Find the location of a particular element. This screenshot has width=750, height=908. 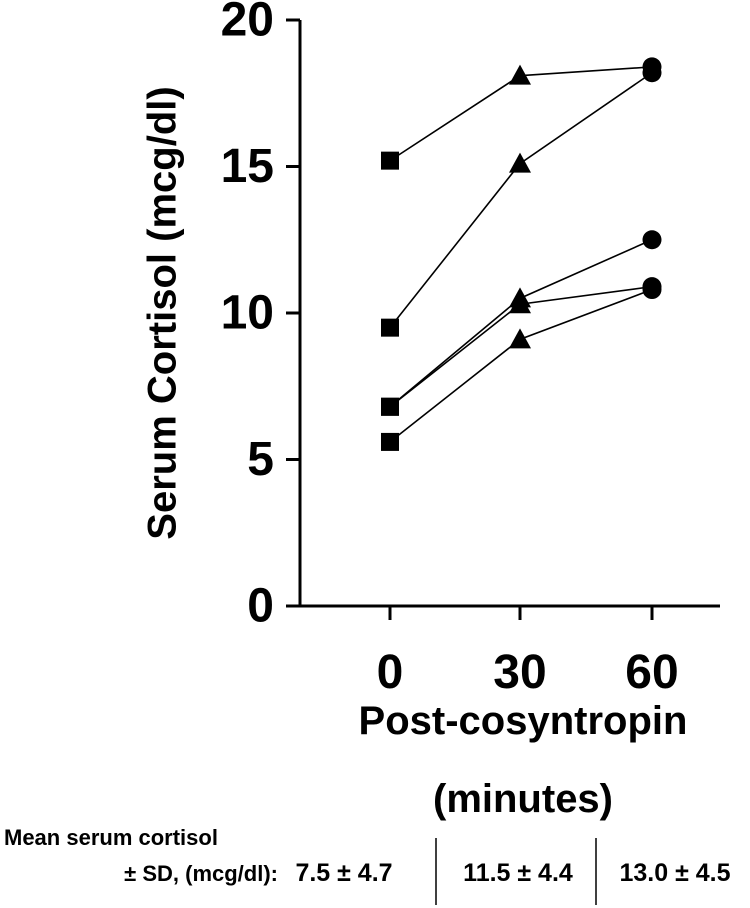

y-tick-label: 10 is located at coordinates (247, 313).